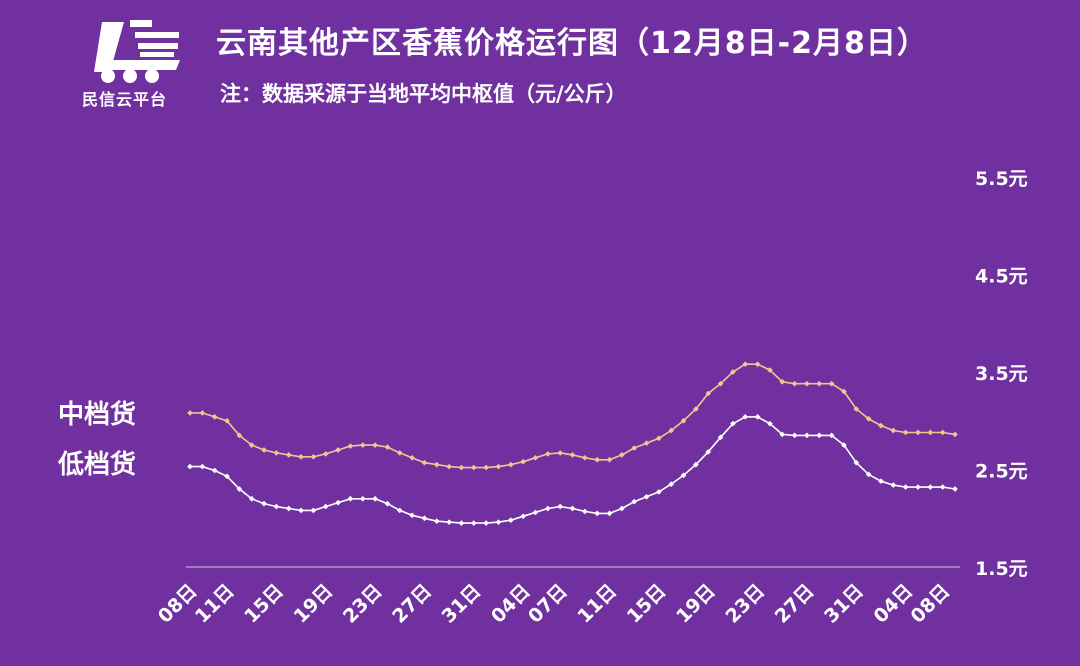 The width and height of the screenshot is (1080, 666). What do you see at coordinates (1001, 472) in the screenshot?
I see `y-tick-label: 2.5元` at bounding box center [1001, 472].